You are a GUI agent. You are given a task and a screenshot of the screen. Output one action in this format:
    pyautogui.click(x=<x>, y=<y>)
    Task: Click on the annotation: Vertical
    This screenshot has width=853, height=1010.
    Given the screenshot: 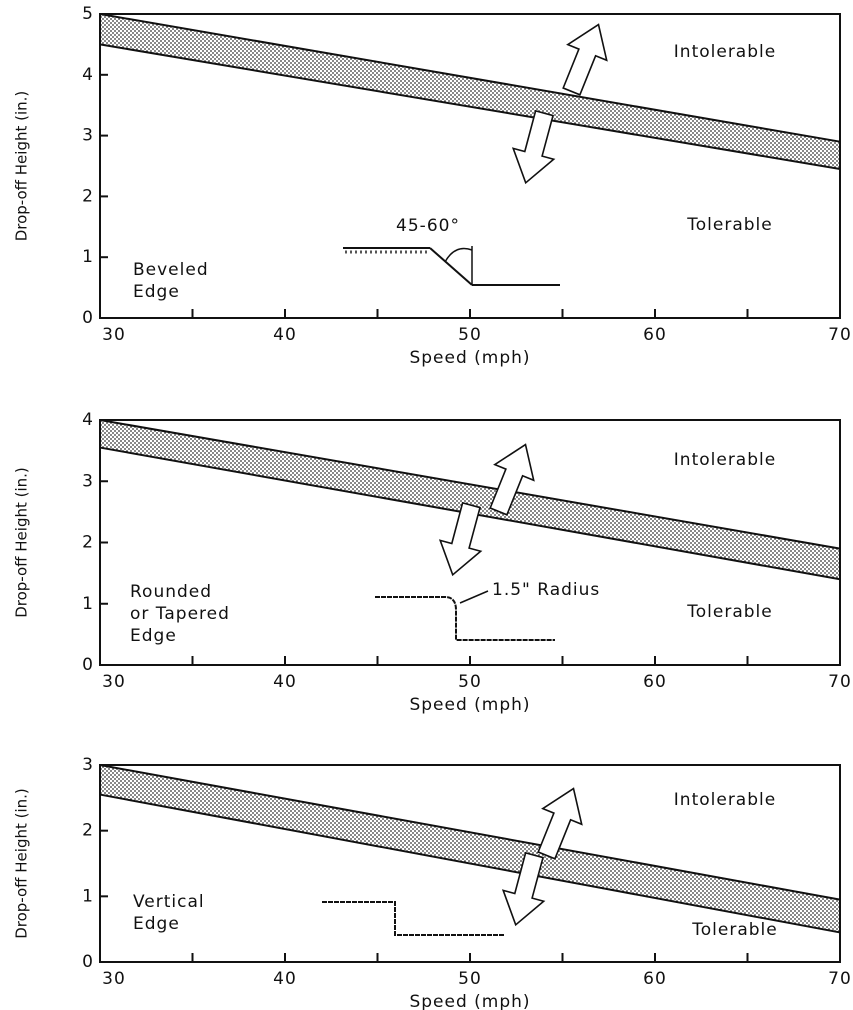 What is the action you would take?
    pyautogui.click(x=169, y=902)
    